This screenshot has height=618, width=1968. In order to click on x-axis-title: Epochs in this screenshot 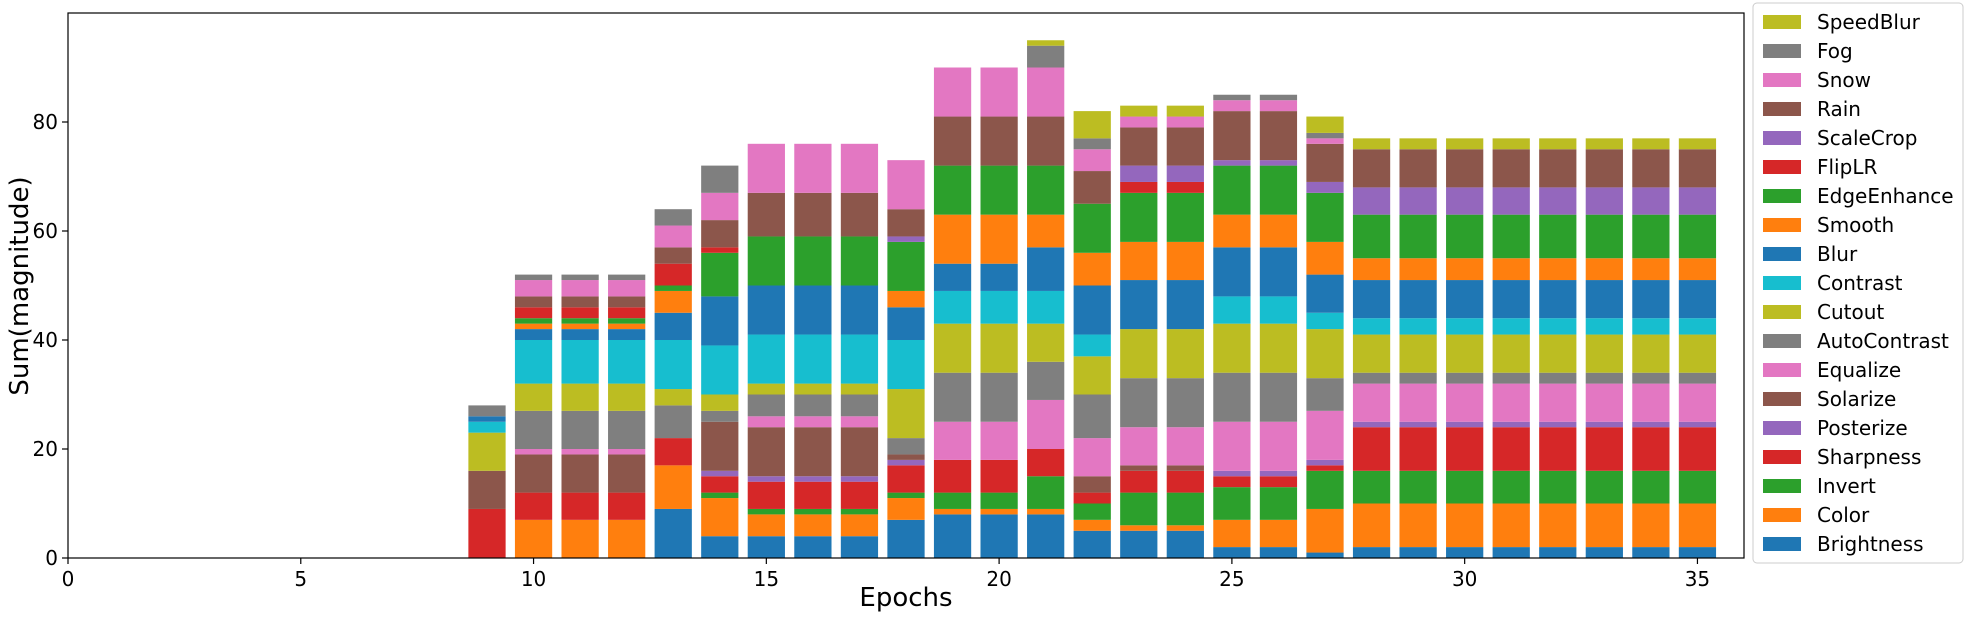, I will do `click(905, 598)`.